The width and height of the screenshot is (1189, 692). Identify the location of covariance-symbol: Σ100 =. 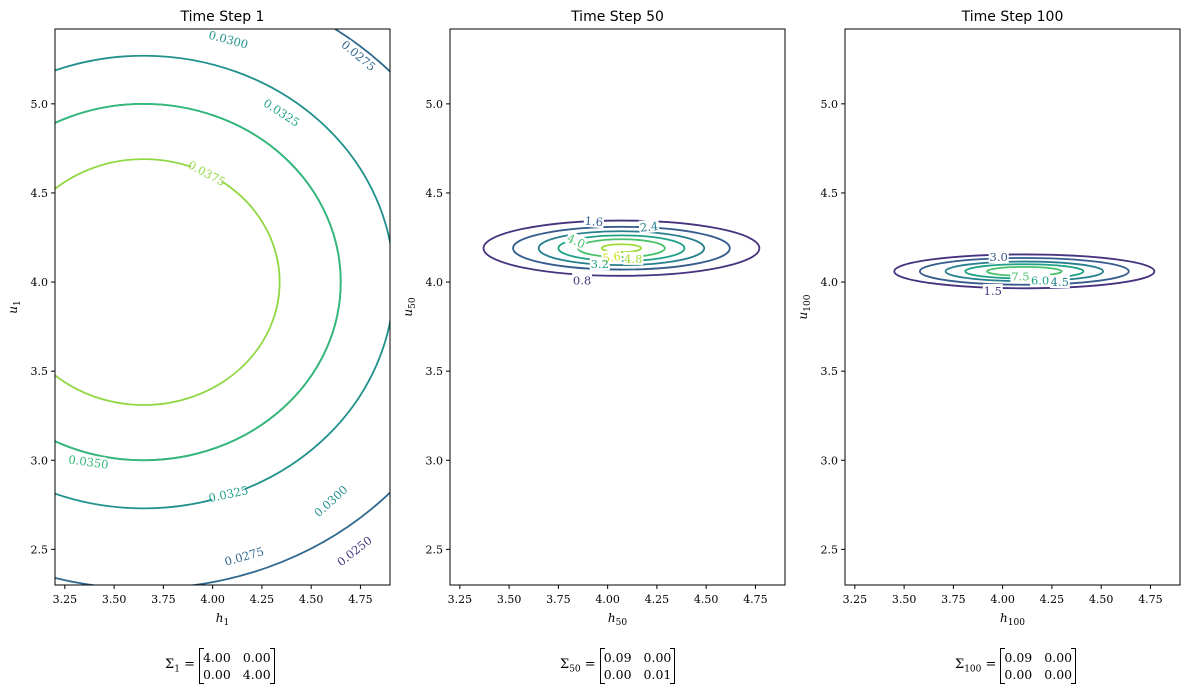
(976, 666).